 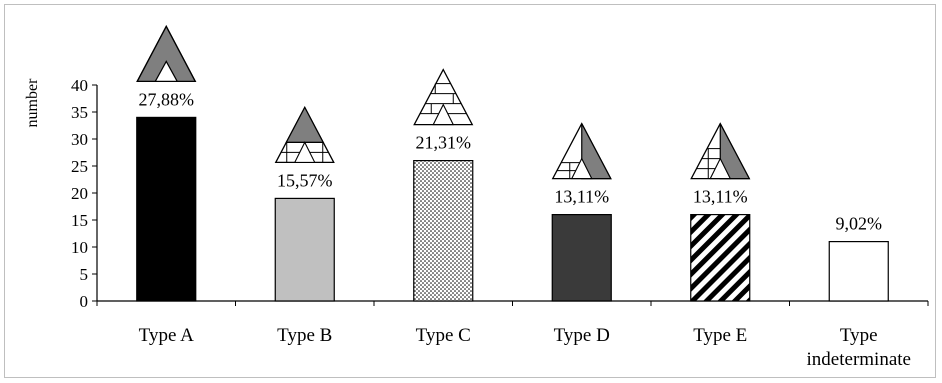 What do you see at coordinates (32, 103) in the screenshot?
I see `y-axis-label: number` at bounding box center [32, 103].